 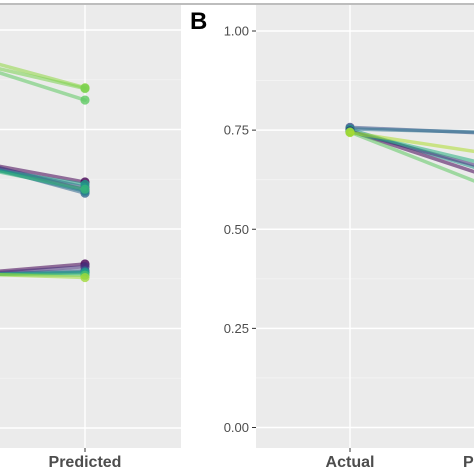 What do you see at coordinates (85, 462) in the screenshot?
I see `x-tick-label: Predicted` at bounding box center [85, 462].